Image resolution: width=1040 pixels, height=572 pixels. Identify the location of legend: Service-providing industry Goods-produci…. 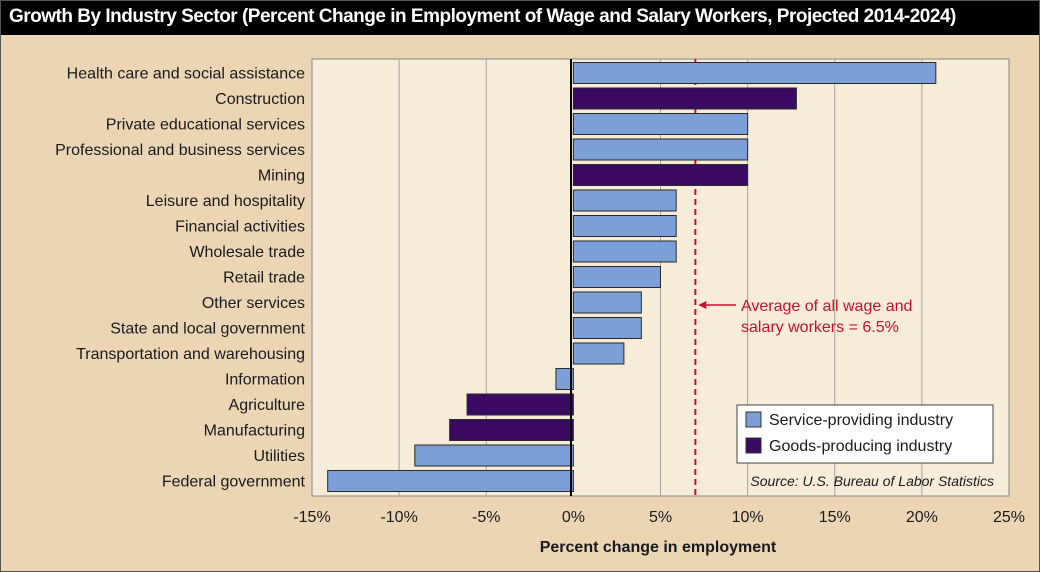
(865, 434).